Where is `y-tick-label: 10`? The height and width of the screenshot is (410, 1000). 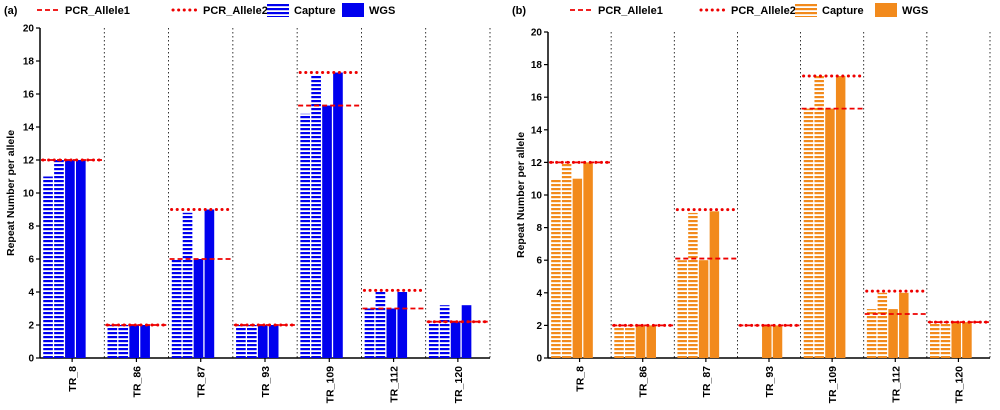
y-tick-label: 10 is located at coordinates (537, 196).